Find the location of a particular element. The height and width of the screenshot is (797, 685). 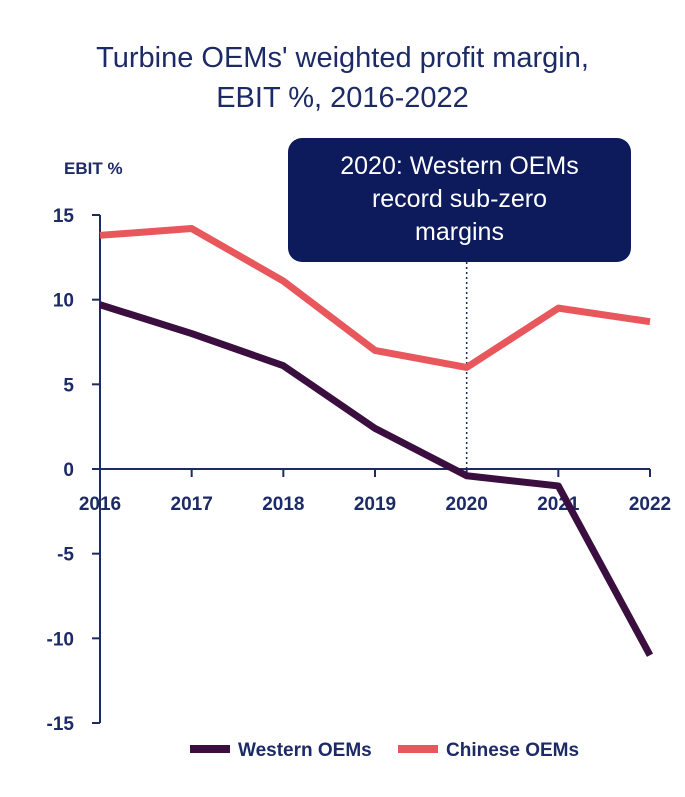

x-tick-label: 2020 is located at coordinates (467, 504).